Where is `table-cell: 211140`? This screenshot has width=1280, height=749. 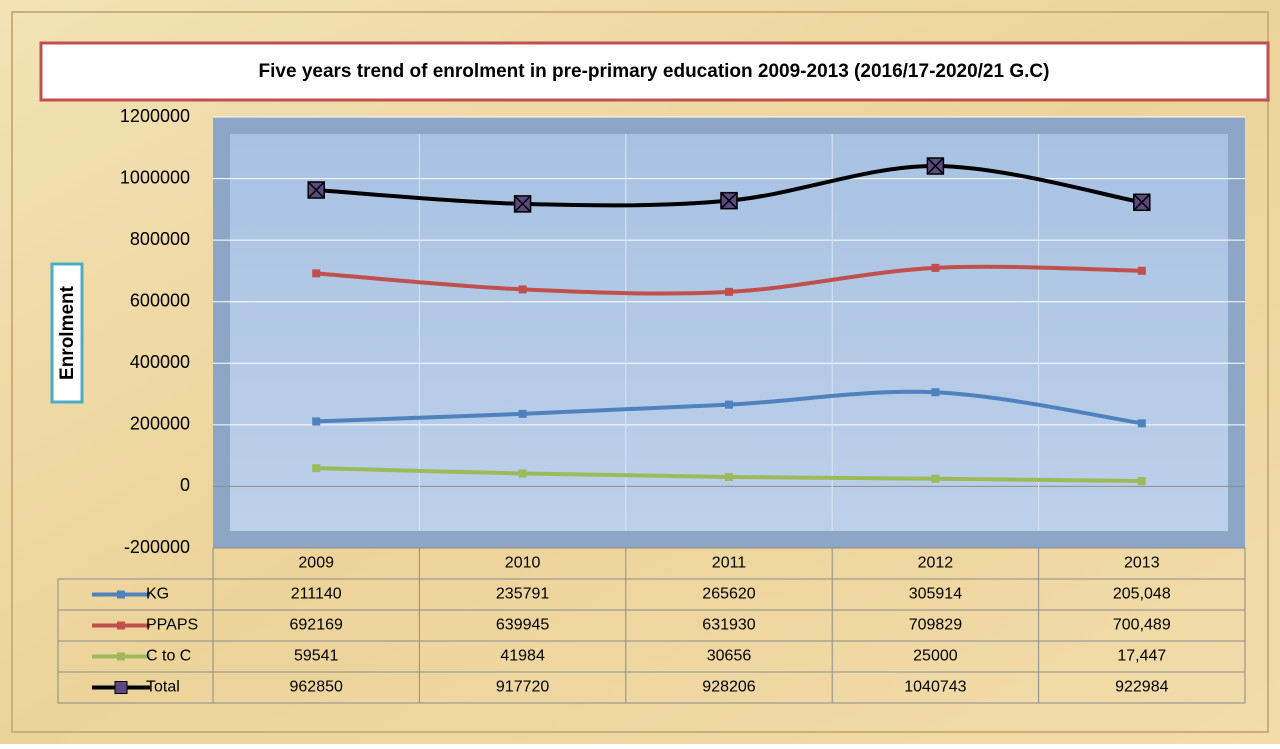
table-cell: 211140 is located at coordinates (316, 594).